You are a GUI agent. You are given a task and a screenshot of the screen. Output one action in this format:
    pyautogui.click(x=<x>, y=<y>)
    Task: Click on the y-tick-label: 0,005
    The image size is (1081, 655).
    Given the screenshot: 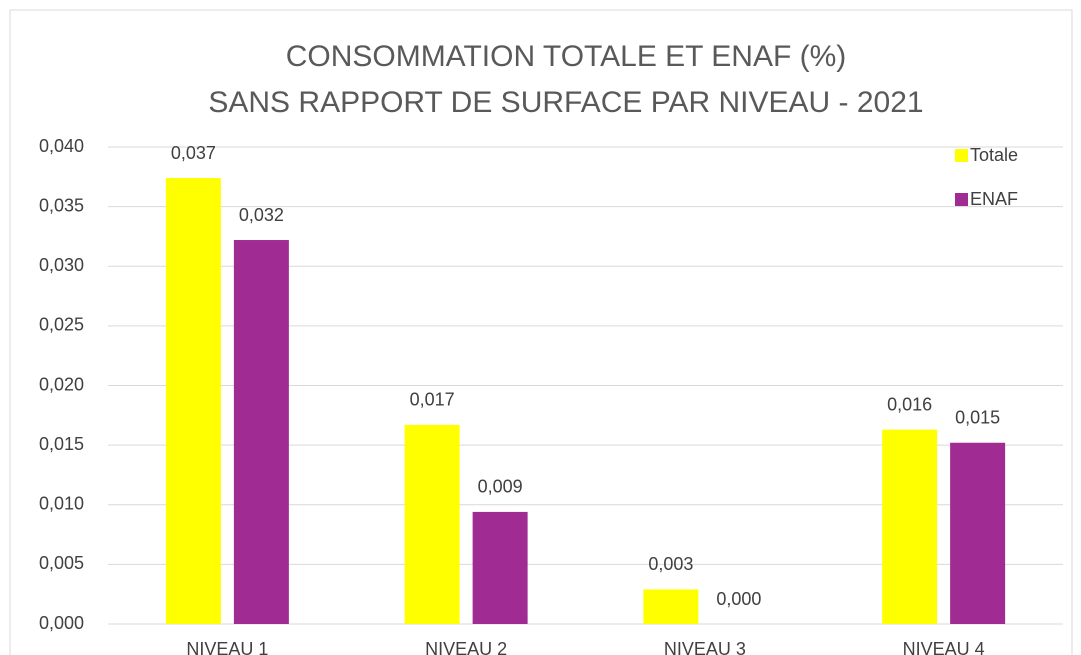 What is the action you would take?
    pyautogui.click(x=61, y=563)
    